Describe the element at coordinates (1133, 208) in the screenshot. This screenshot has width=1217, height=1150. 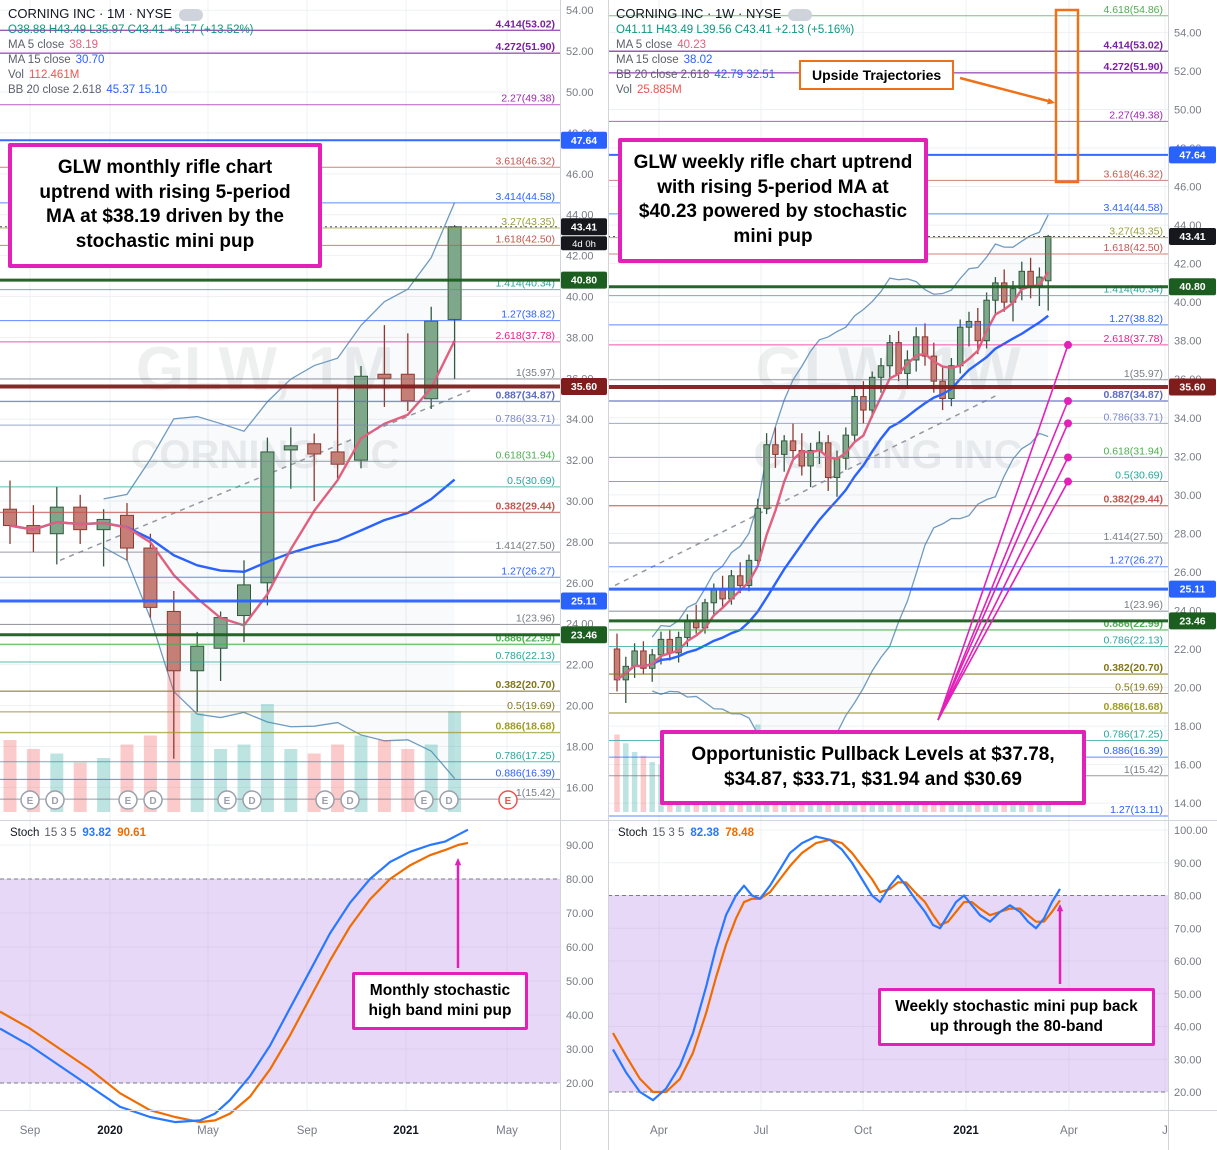
I see `fib-level-label: 3.414(44.58)` at that location.